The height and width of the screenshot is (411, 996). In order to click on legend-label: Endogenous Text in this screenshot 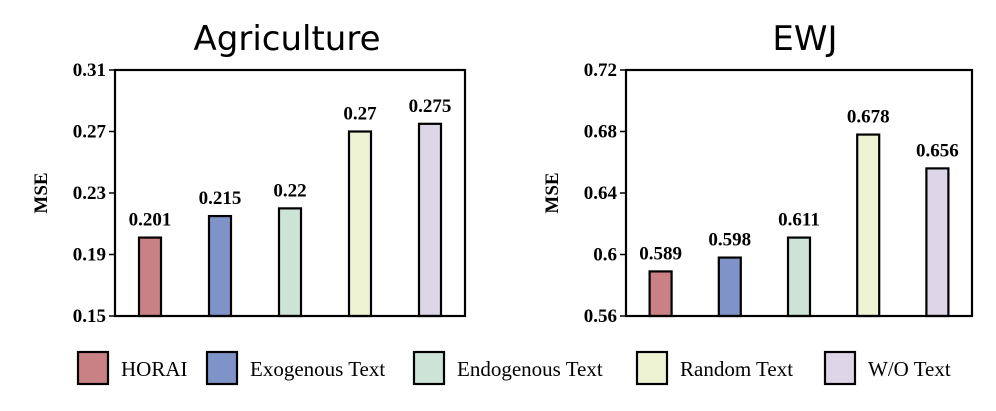, I will do `click(530, 369)`.